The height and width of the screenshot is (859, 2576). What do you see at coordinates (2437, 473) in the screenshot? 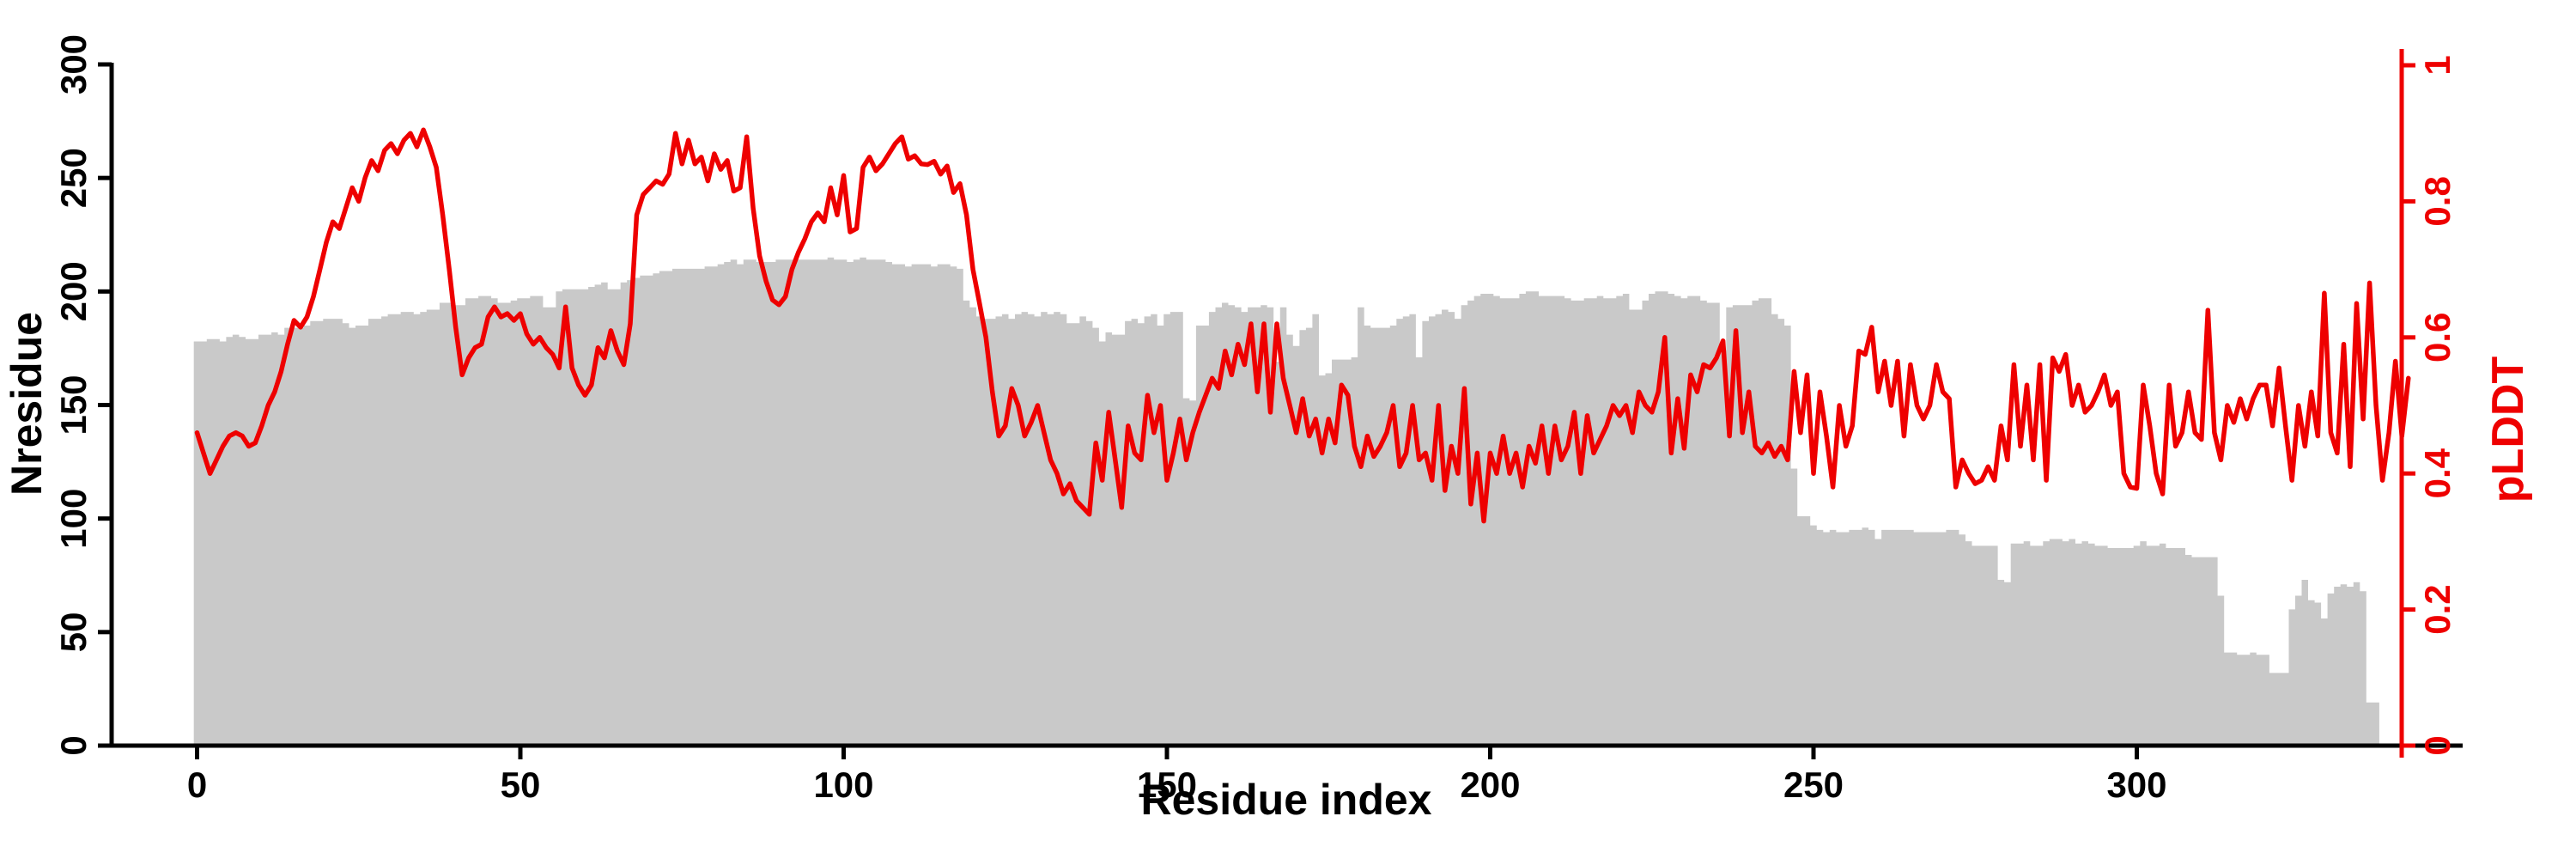
I see `right-tick-label: 0.4` at bounding box center [2437, 473].